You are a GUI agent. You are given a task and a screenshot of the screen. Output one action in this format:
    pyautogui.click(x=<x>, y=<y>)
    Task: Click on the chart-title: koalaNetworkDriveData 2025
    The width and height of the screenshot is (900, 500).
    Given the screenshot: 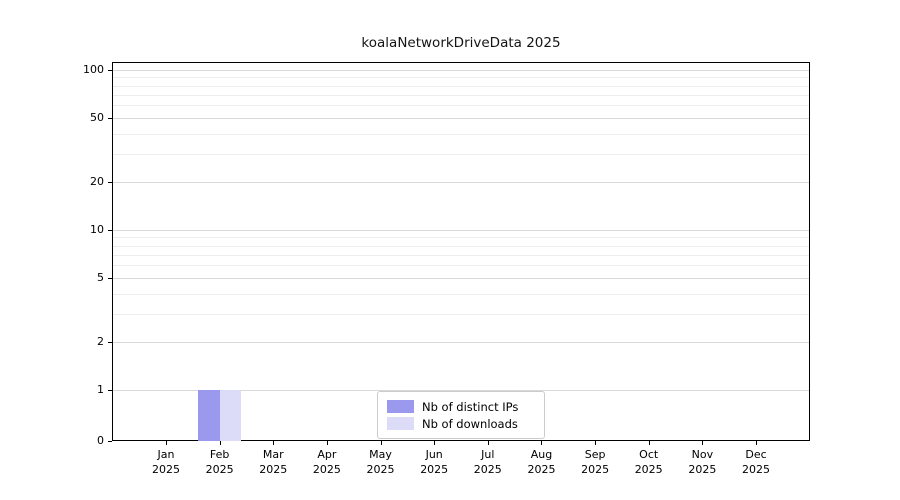 What is the action you would take?
    pyautogui.click(x=461, y=43)
    